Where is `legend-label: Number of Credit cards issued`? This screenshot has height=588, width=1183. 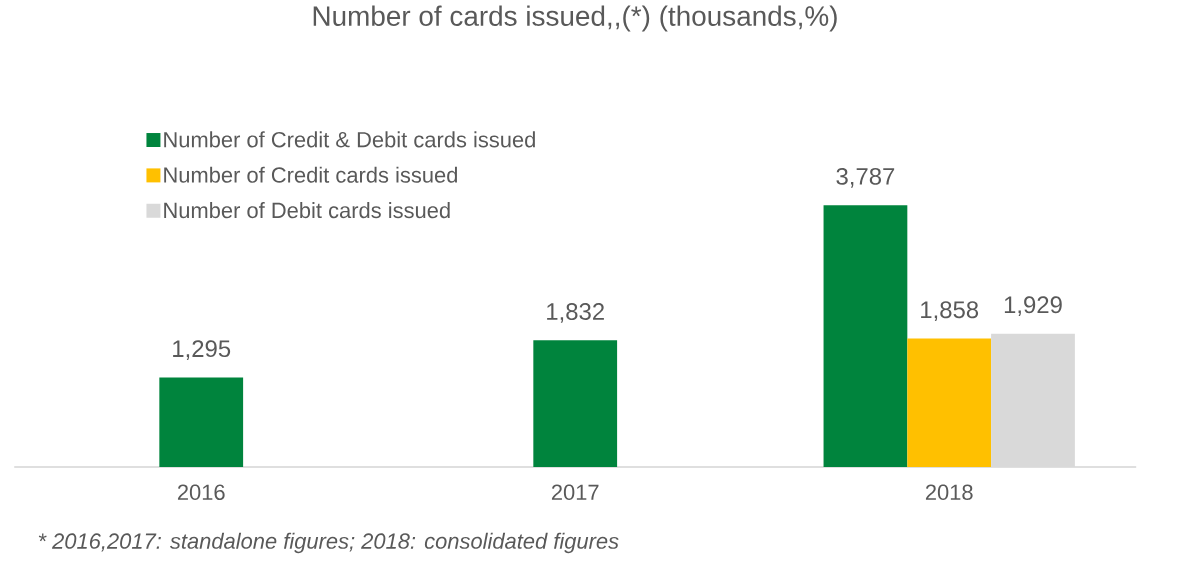 legend-label: Number of Credit cards issued is located at coordinates (310, 174).